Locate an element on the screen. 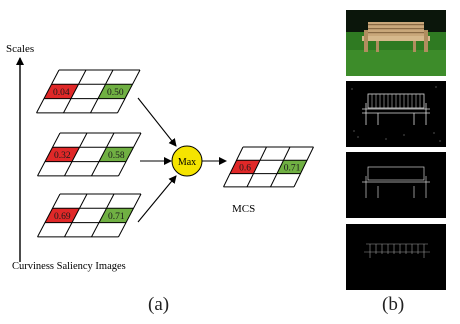 The height and width of the screenshot is (324, 460). arrow-scale3-to-max is located at coordinates (157, 199).